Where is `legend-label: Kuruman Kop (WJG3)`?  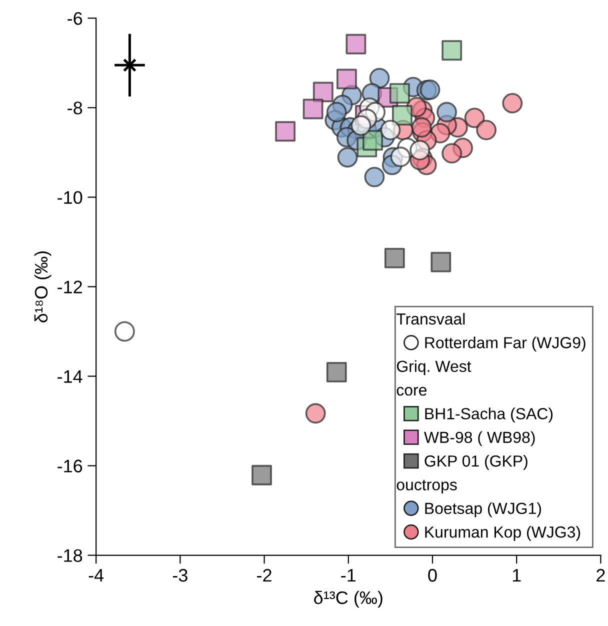 legend-label: Kuruman Kop (WJG3) is located at coordinates (502, 533).